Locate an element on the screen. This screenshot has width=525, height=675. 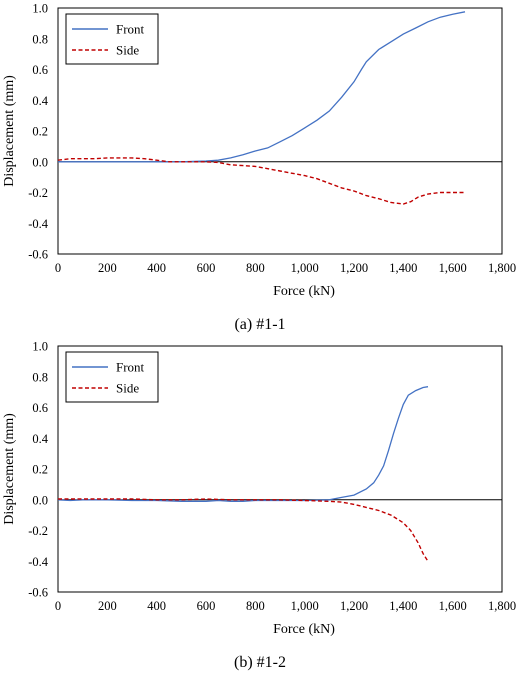
chart-caption: (a) #1-1 is located at coordinates (259, 324).